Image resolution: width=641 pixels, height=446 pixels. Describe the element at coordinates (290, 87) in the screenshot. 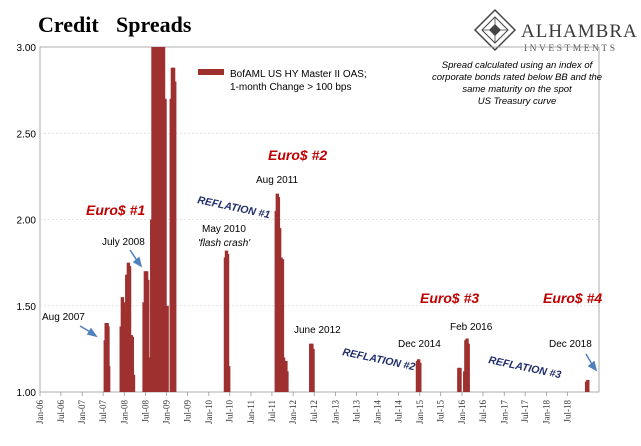

I see `legend-line2: 1-month Change > 100 bps` at that location.